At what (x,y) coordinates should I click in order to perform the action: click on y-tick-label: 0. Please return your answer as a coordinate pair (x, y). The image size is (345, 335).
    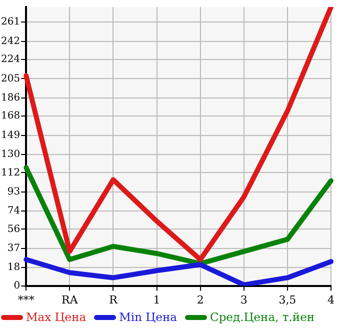
    Looking at the image, I should click on (17, 286).